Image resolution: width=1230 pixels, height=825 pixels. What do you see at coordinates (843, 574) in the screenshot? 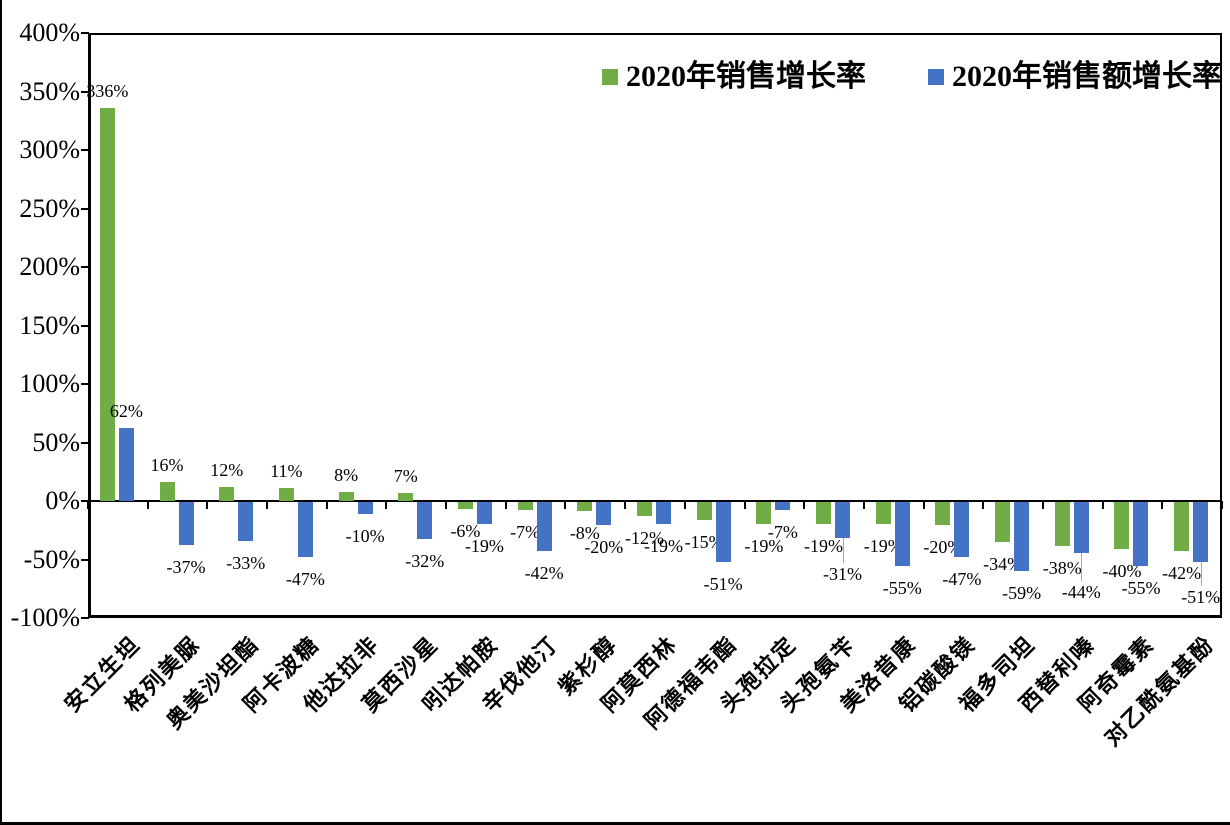
I see `data-label: -31%` at bounding box center [843, 574].